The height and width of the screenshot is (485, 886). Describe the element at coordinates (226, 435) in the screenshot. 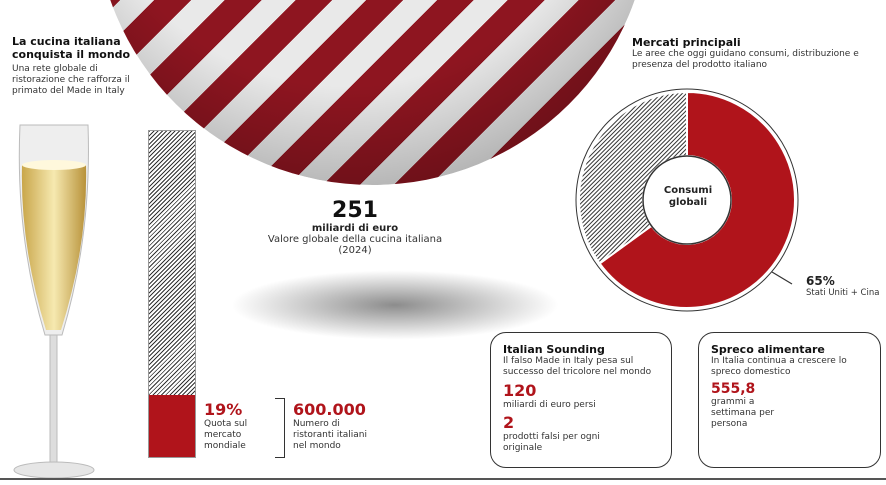

I see `share-label: Quota sul mercato mondiale` at that location.